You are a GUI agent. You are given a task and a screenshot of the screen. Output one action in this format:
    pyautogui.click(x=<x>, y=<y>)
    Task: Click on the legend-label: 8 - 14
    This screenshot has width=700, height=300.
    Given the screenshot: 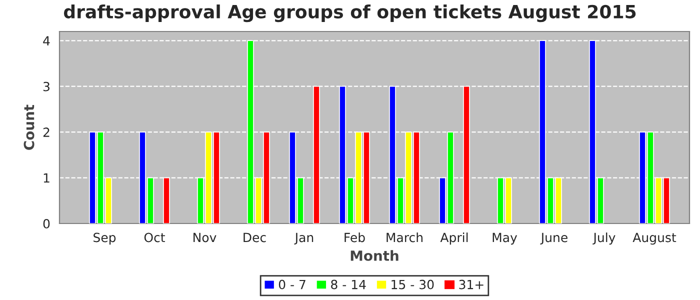 What is the action you would take?
    pyautogui.click(x=348, y=285)
    